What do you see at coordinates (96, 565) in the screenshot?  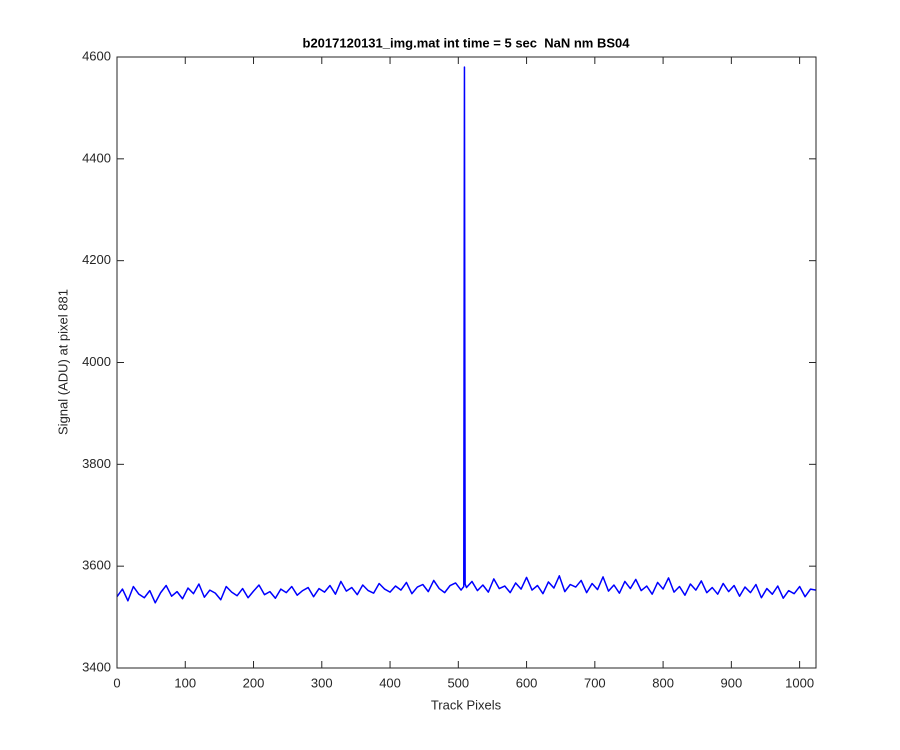 I see `y-tick-label: 3600` at bounding box center [96, 565].